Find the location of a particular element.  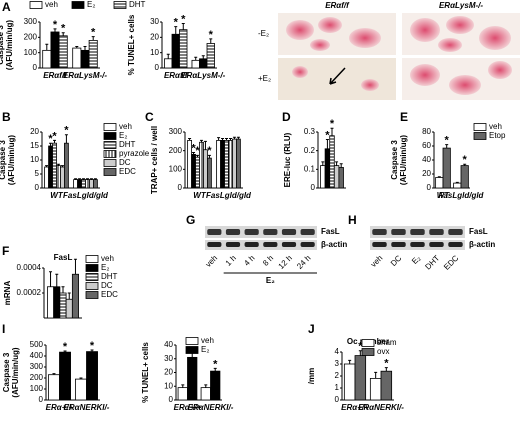

y-tick-label: 40 is located at coordinates (426, 159).